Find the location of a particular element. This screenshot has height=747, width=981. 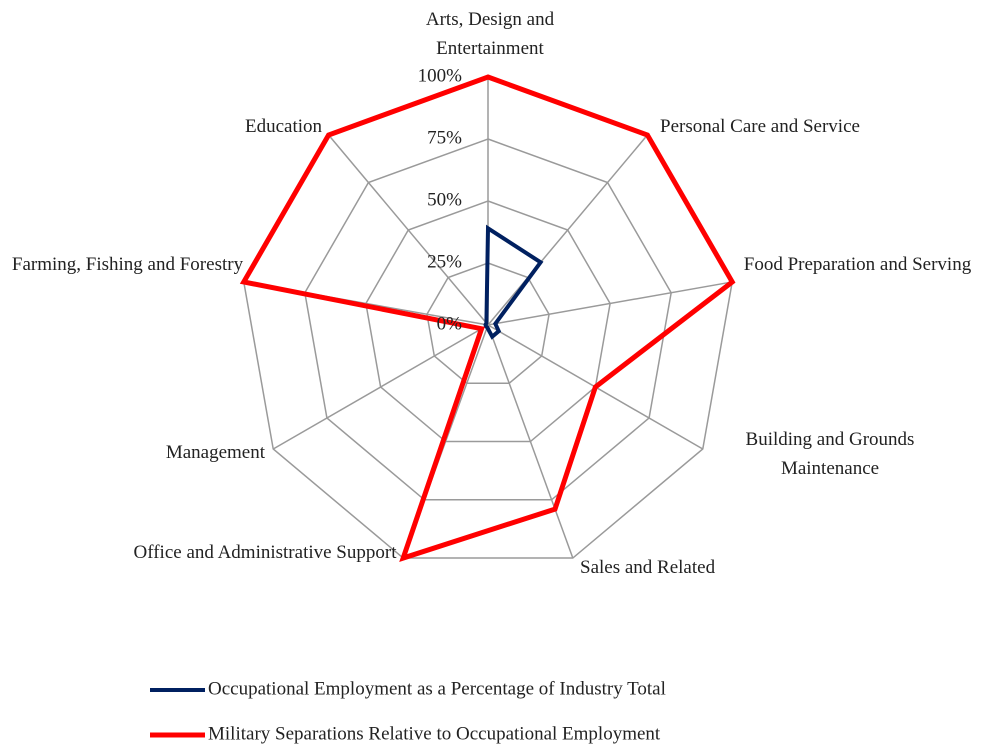

category-label: Food Preparation and Serving is located at coordinates (857, 264).